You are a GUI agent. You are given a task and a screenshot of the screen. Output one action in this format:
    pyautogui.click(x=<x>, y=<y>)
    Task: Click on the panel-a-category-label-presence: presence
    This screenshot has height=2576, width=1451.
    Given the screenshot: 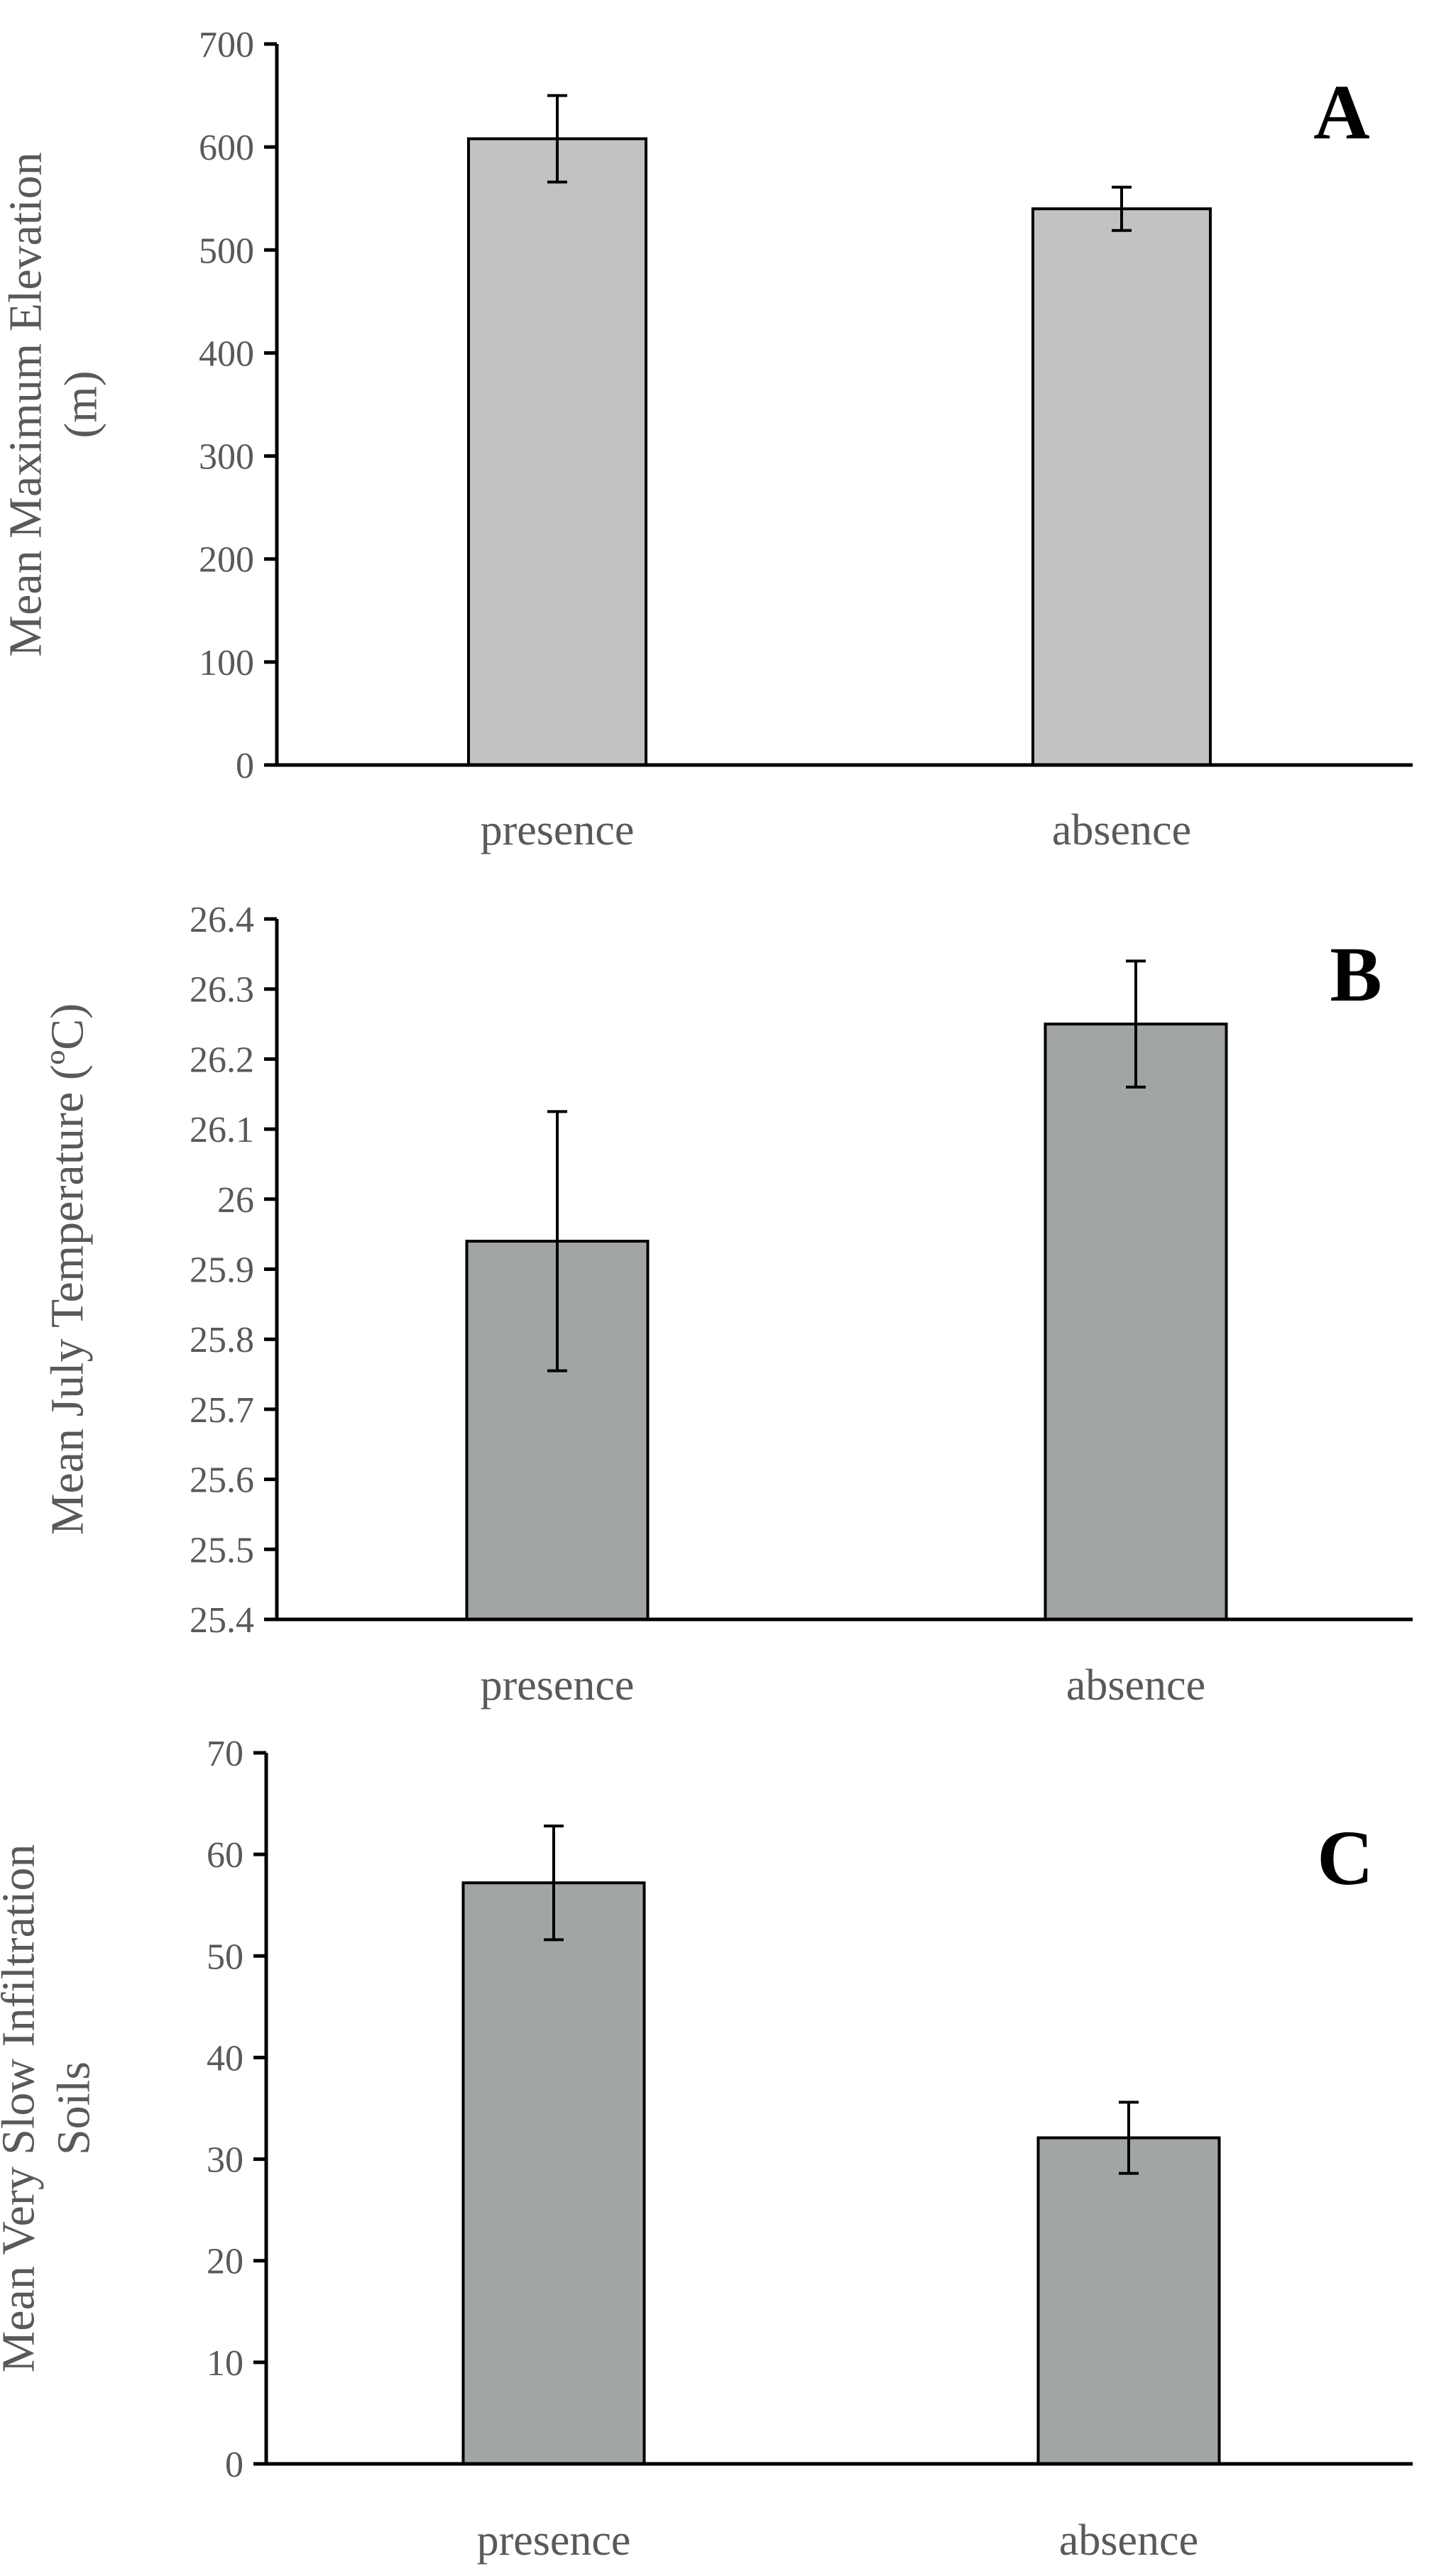 What is the action you would take?
    pyautogui.click(x=558, y=830)
    